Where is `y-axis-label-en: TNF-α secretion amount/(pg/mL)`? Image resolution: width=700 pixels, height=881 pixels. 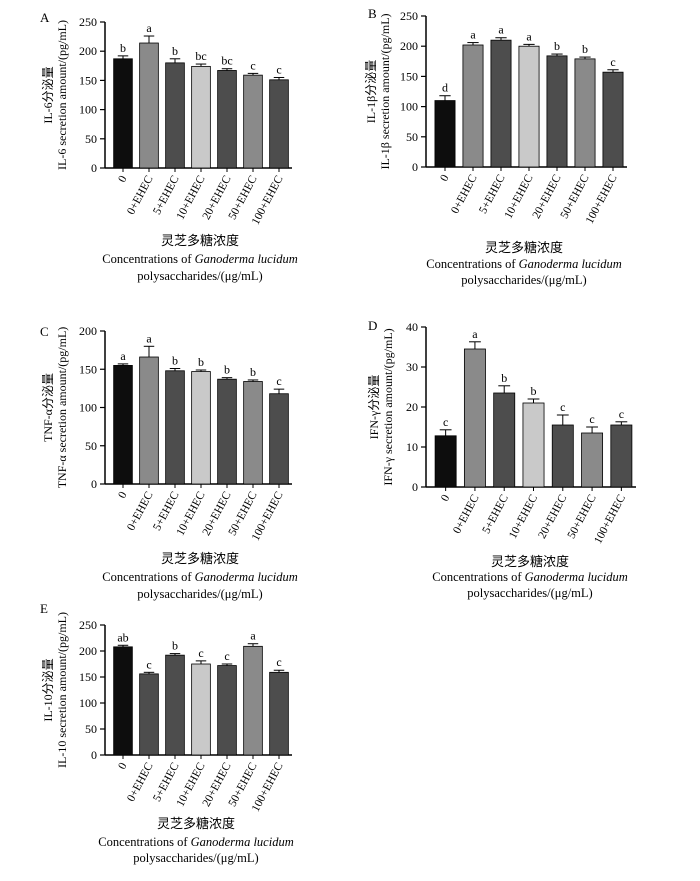
y-axis-label-en: TNF-α secretion amount/(pg/mL) is located at coordinates (62, 408).